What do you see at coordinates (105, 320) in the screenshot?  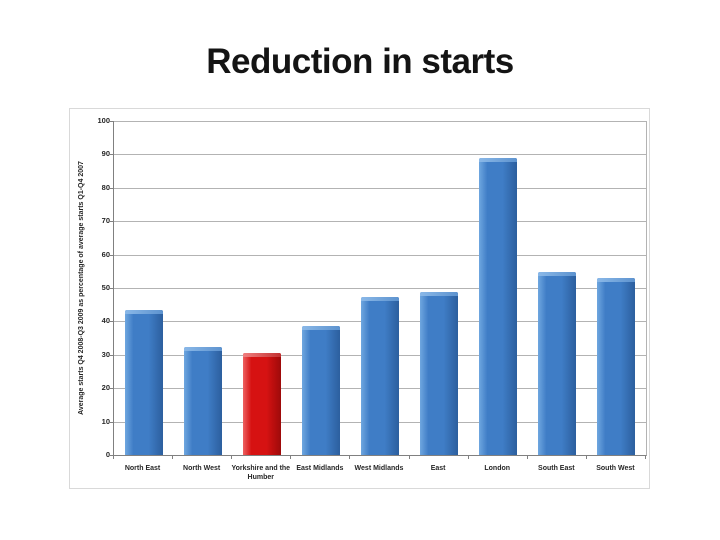 I see `y-axis-tick-label: 40` at bounding box center [105, 320].